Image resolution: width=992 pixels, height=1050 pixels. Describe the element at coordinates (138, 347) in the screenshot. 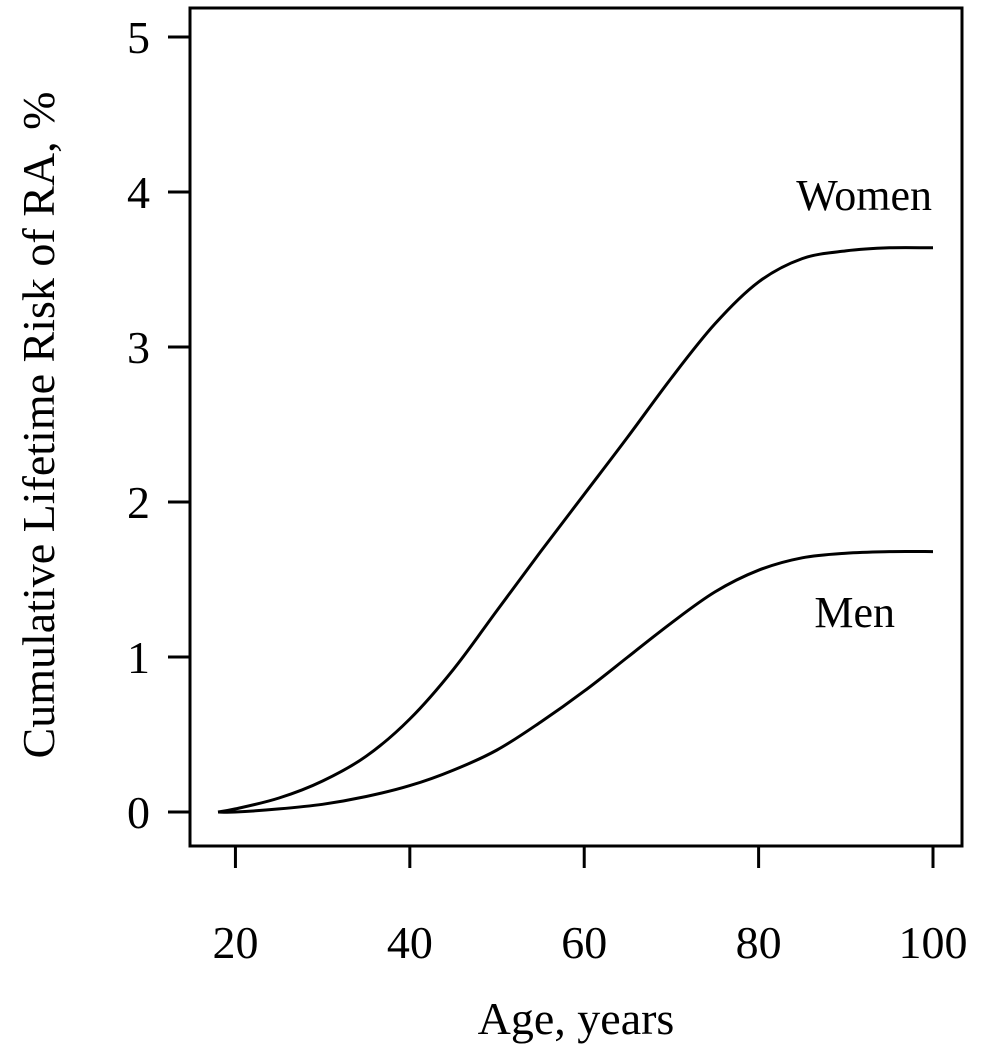

I see `y-tick-label: 3` at that location.